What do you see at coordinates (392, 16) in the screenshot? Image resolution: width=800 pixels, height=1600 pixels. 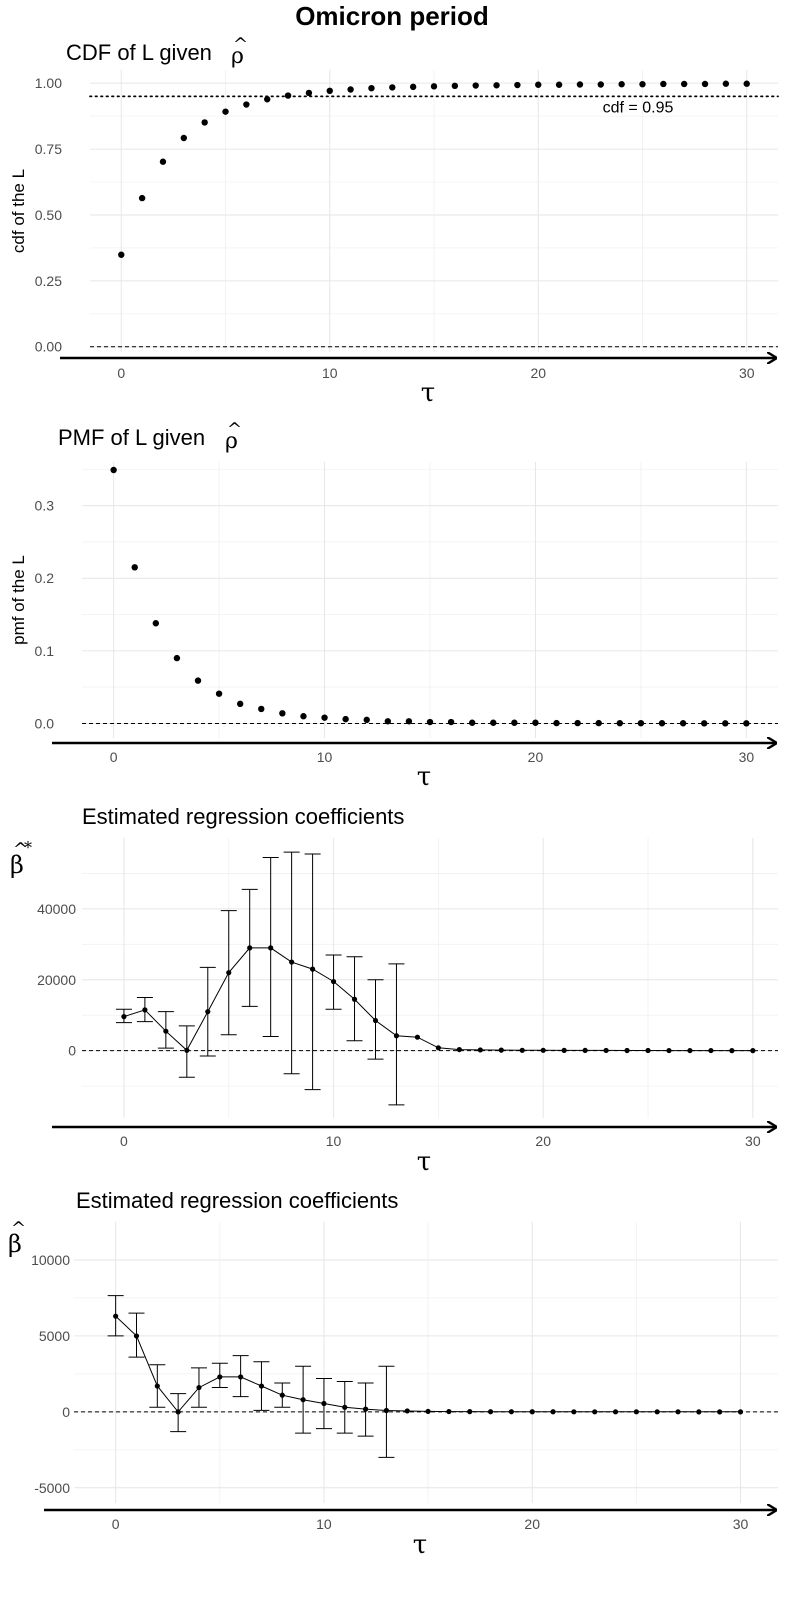 I see `main-title: Omicron period` at bounding box center [392, 16].